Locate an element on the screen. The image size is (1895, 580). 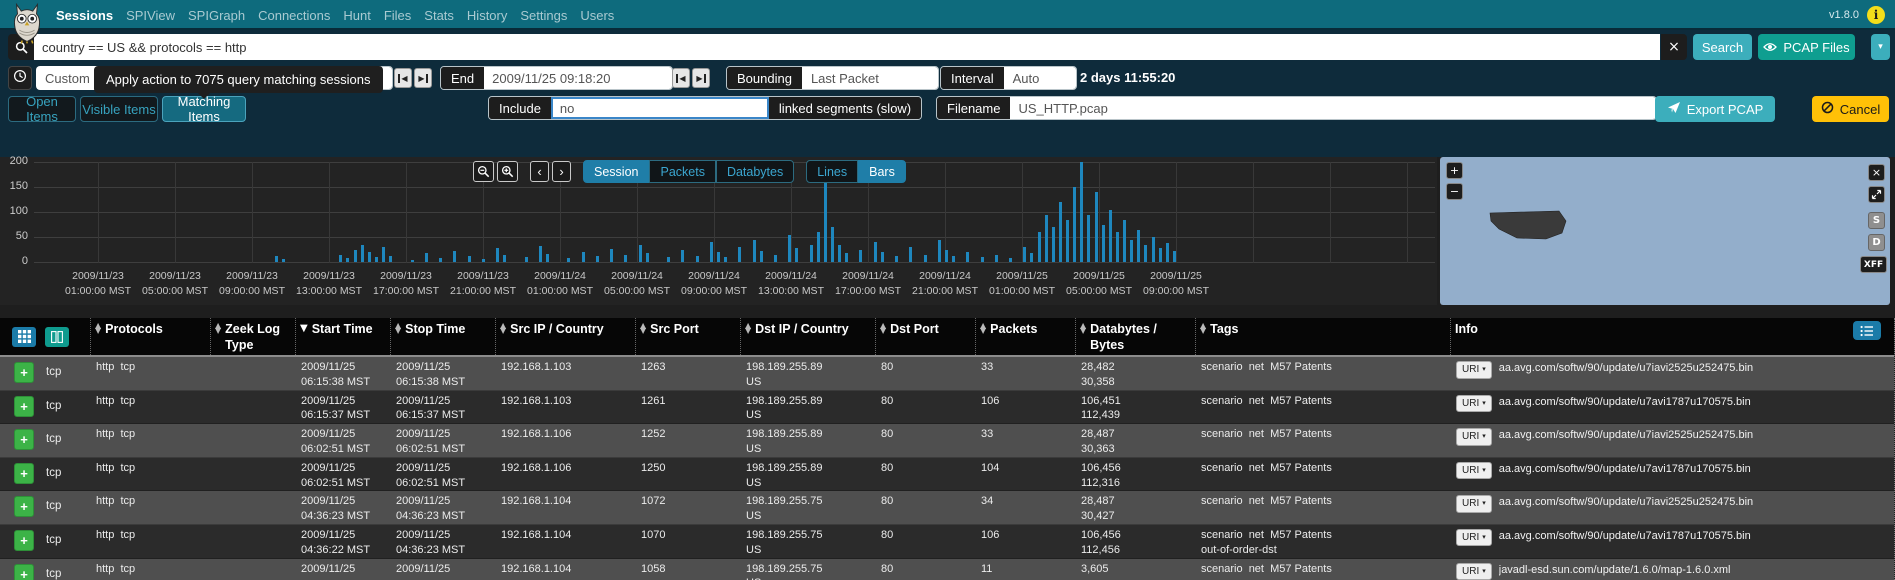
world-map: + − × S D XFF is located at coordinates (1665, 231).